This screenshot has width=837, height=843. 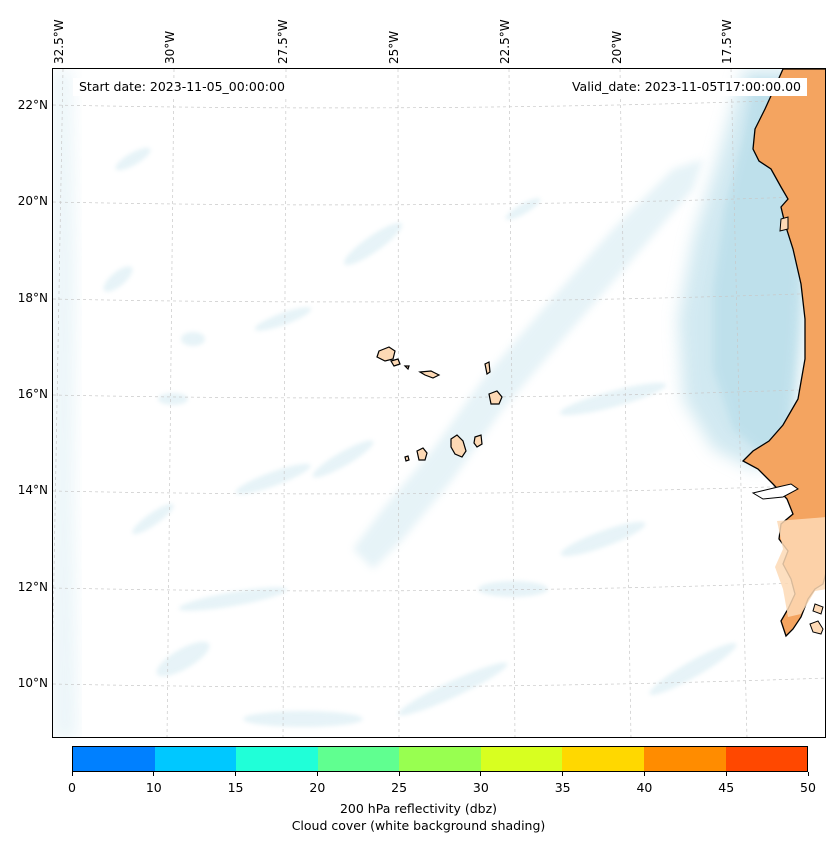 What do you see at coordinates (686, 87) in the screenshot?
I see `valid-date-label: Valid_date: 2023-11-05T17:00:00.00` at bounding box center [686, 87].